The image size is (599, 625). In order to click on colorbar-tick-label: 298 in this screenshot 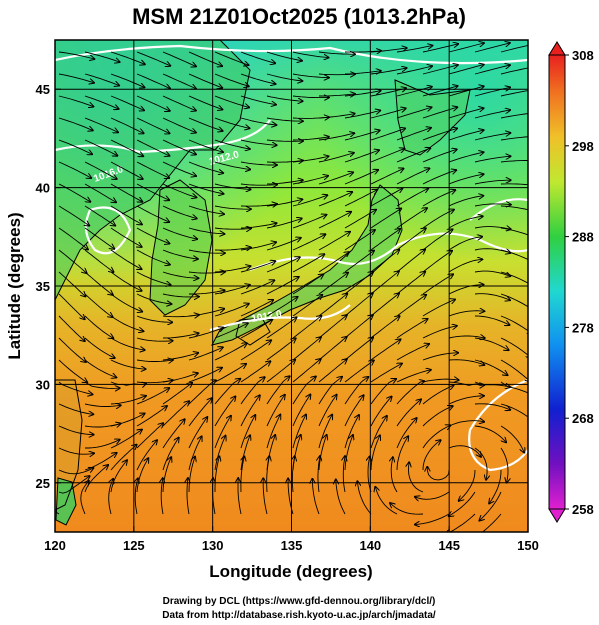, I will do `click(583, 146)`.